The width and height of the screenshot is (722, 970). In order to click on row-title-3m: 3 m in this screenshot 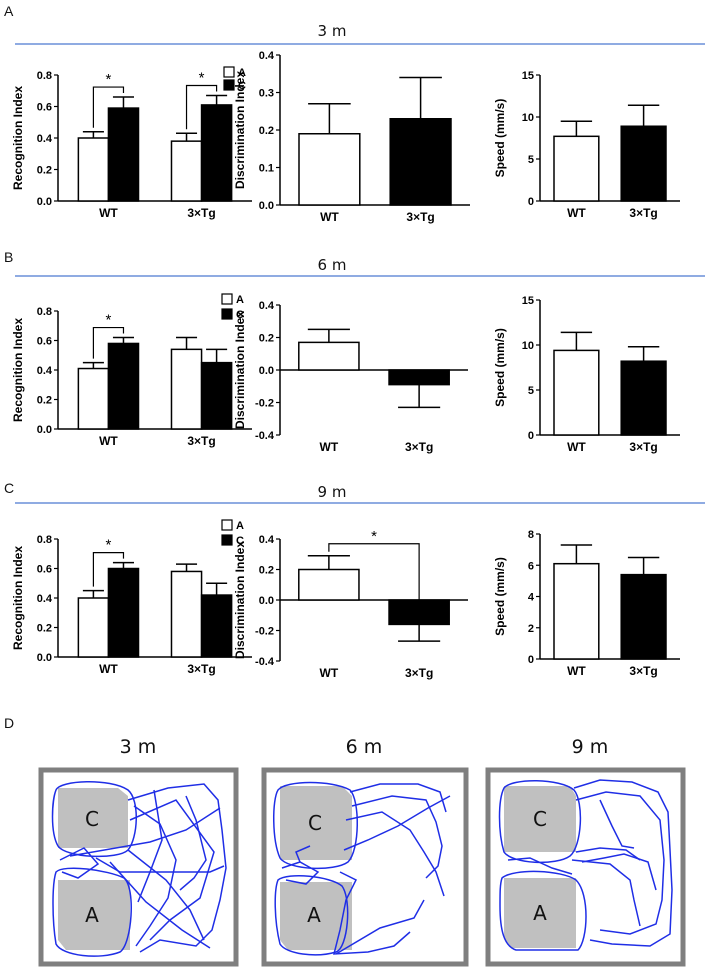, I will do `click(332, 31)`.